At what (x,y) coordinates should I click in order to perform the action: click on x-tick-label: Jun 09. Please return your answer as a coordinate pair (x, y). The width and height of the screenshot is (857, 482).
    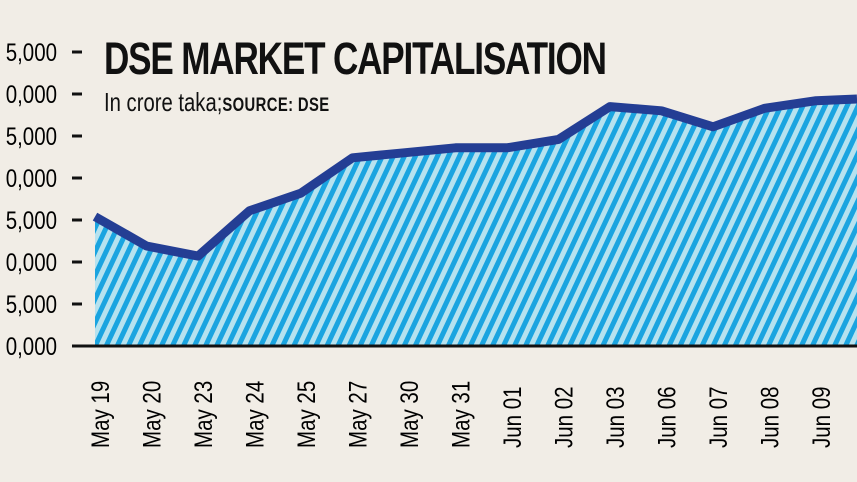
    Looking at the image, I should click on (821, 417).